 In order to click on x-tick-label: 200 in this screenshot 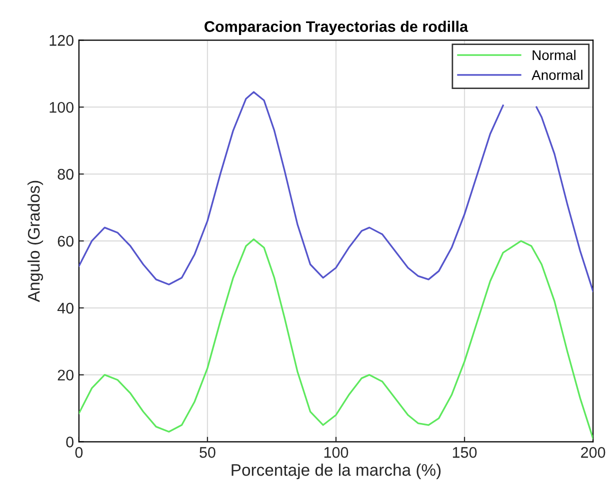, I will do `click(593, 452)`.